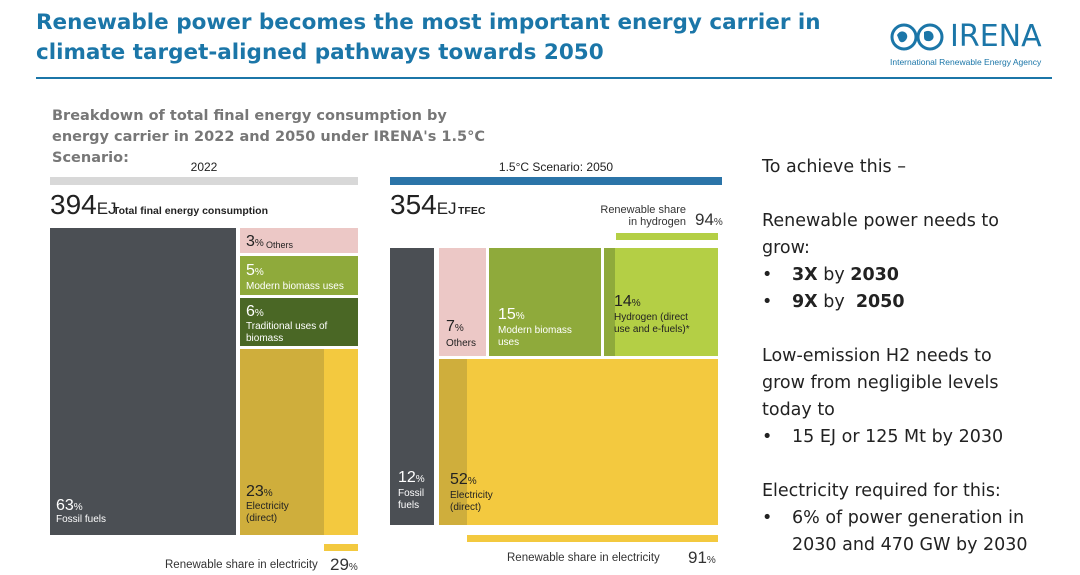 The width and height of the screenshot is (1080, 575). What do you see at coordinates (877, 356) in the screenshot?
I see `h2-text-line1: Low-emission H2 needs to` at bounding box center [877, 356].